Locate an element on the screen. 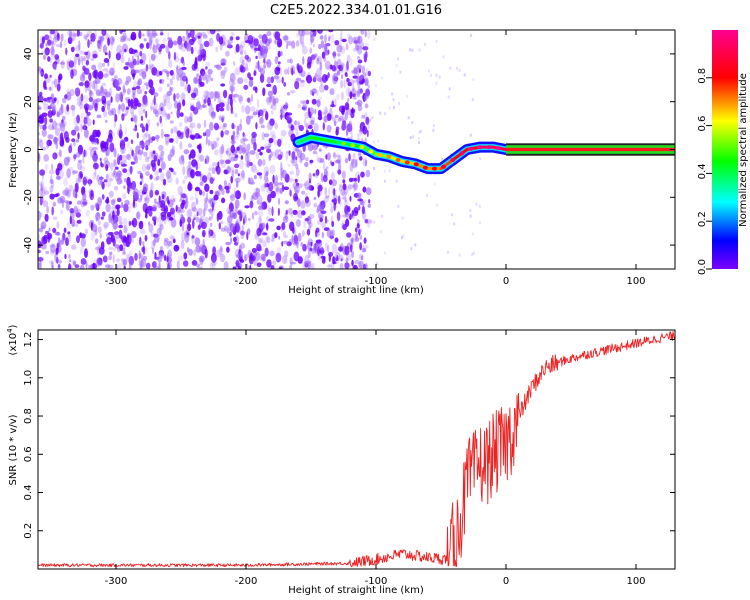  y-tick-label: 1.2 is located at coordinates (28, 340).